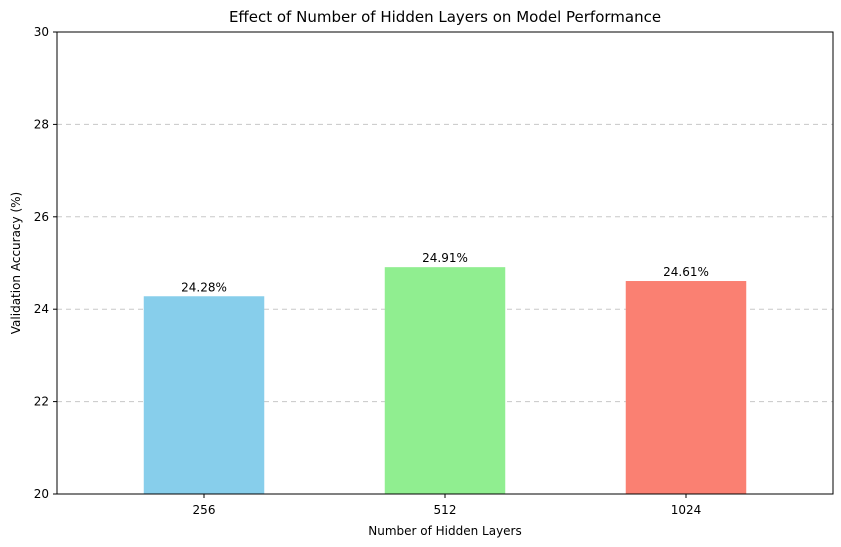 The height and width of the screenshot is (547, 841). I want to click on x-tick-label-256: 256, so click(204, 510).